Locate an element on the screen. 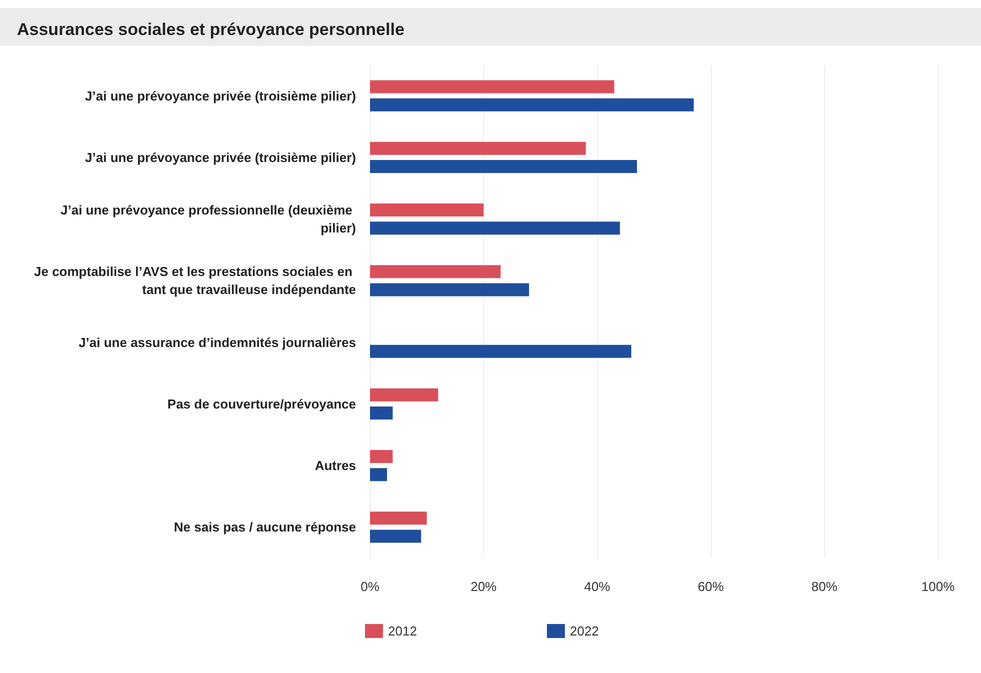  text: Assurances sociales et prévoyance personnelle is located at coordinates (210, 29).